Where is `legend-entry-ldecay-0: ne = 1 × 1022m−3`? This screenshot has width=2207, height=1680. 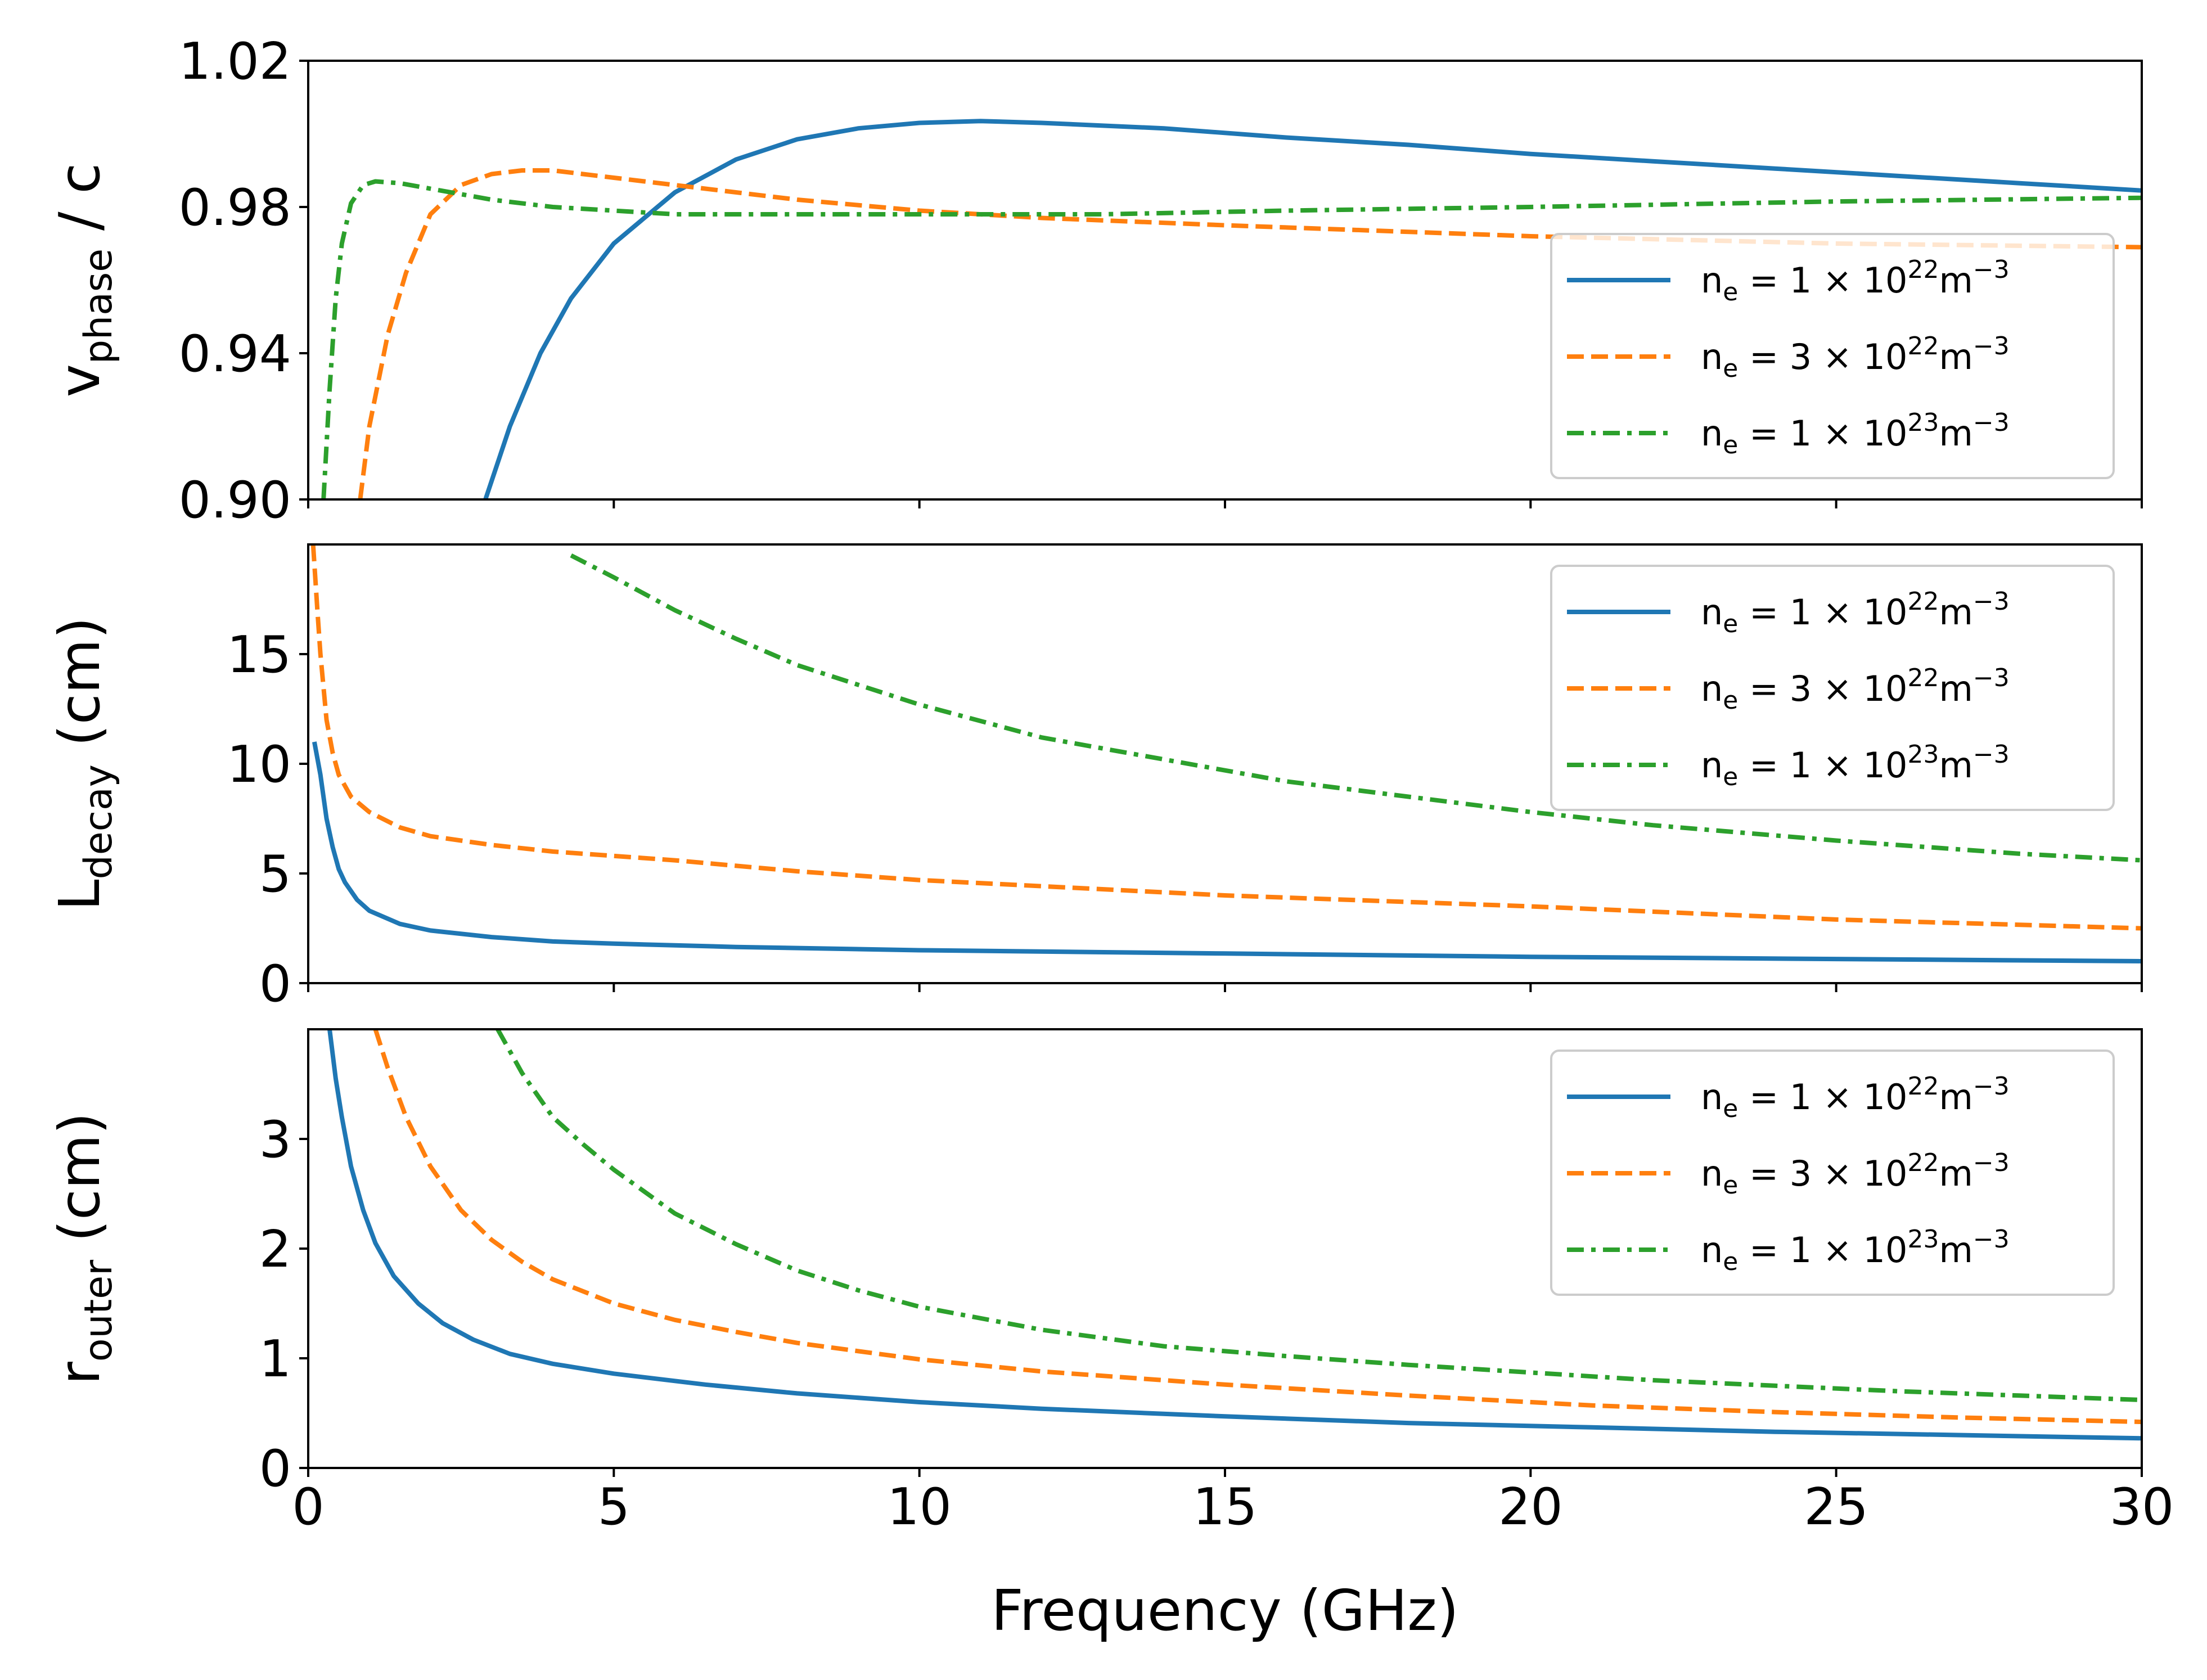 legend-entry-ldecay-0: ne = 1 × 1022m−3 is located at coordinates (1855, 612).